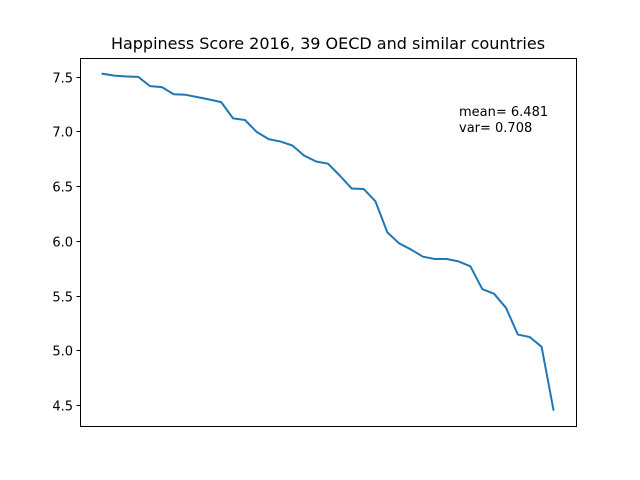  I want to click on mean-annotation: mean= 6.481, so click(503, 112).